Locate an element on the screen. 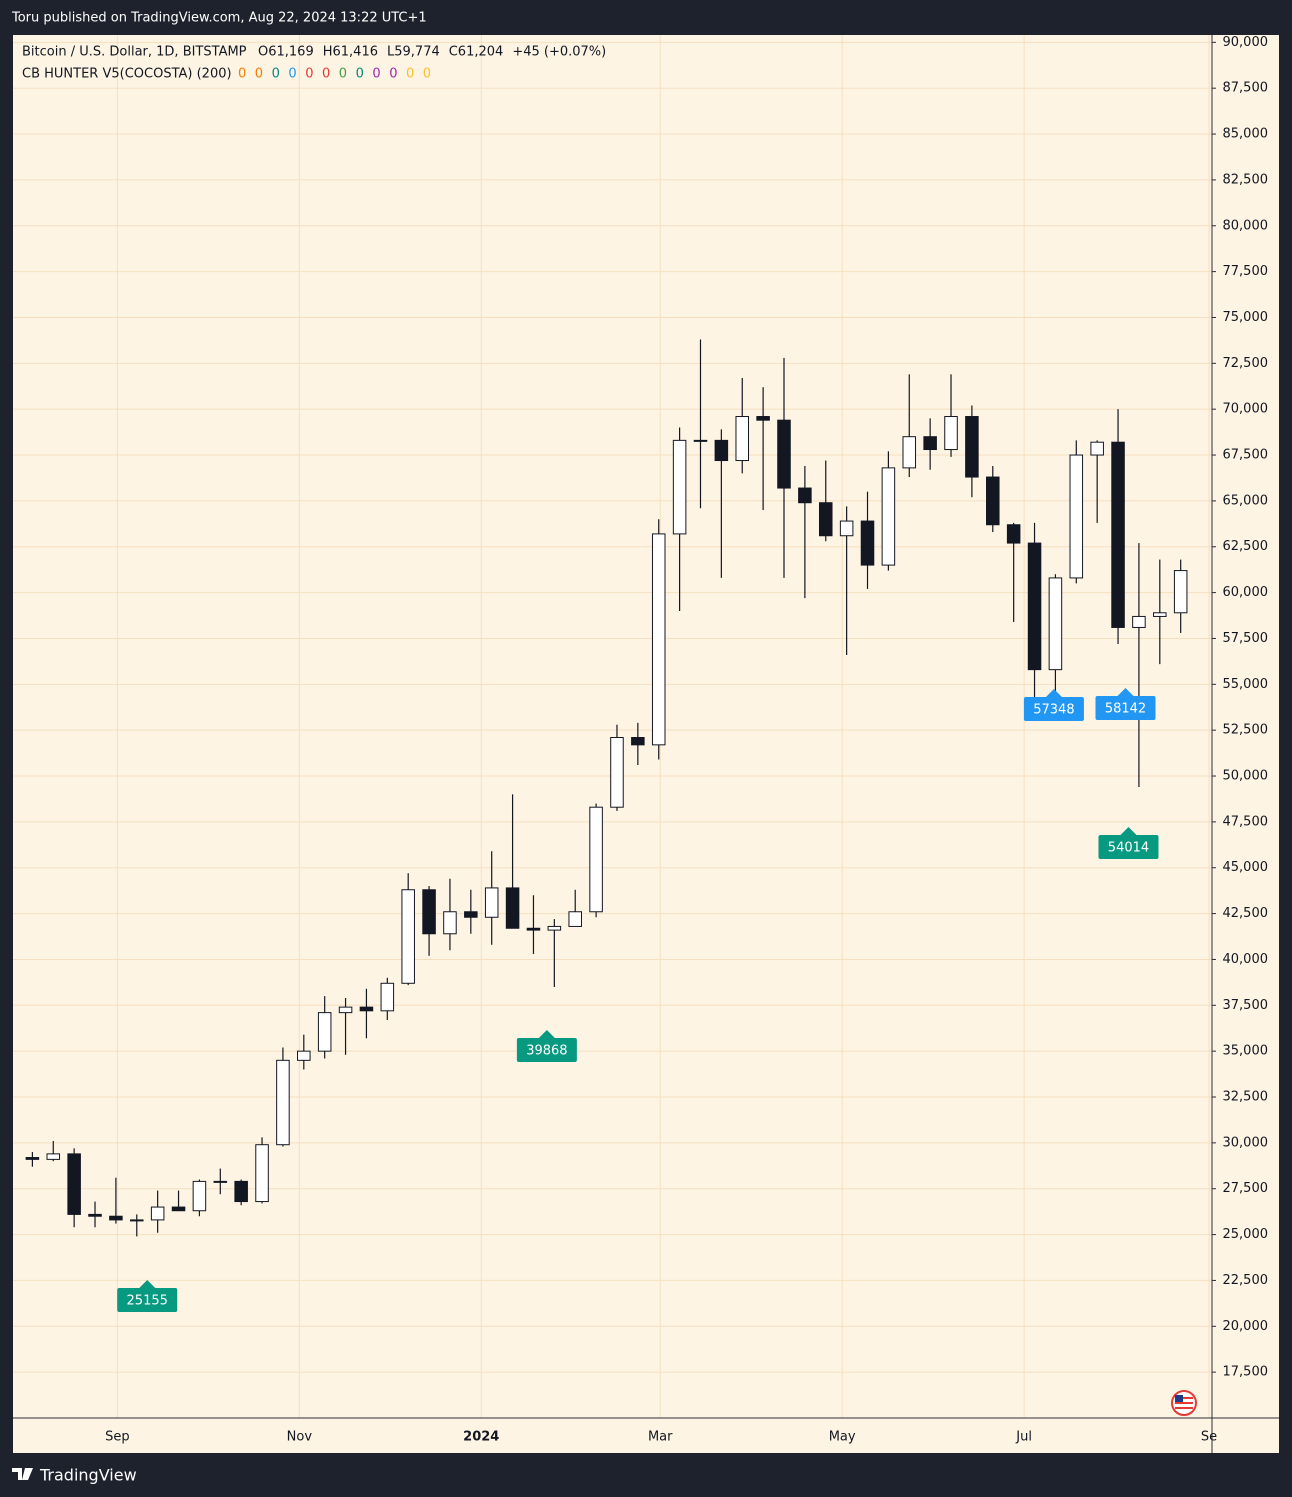  quote-value: H61,416 is located at coordinates (350, 52).